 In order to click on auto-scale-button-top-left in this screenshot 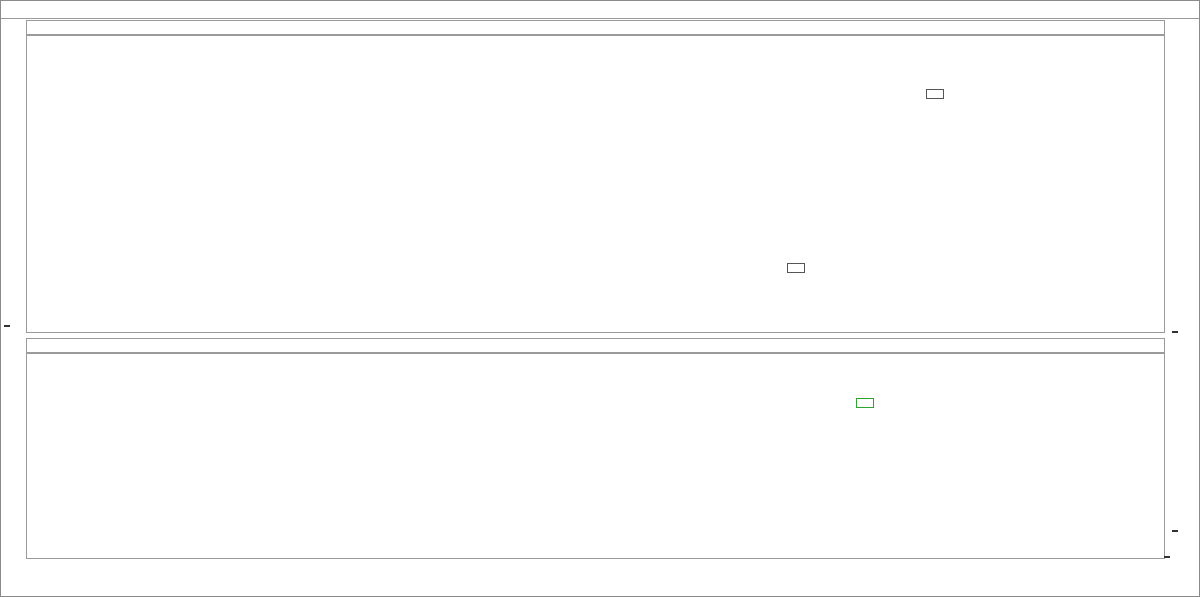, I will do `click(7, 326)`.